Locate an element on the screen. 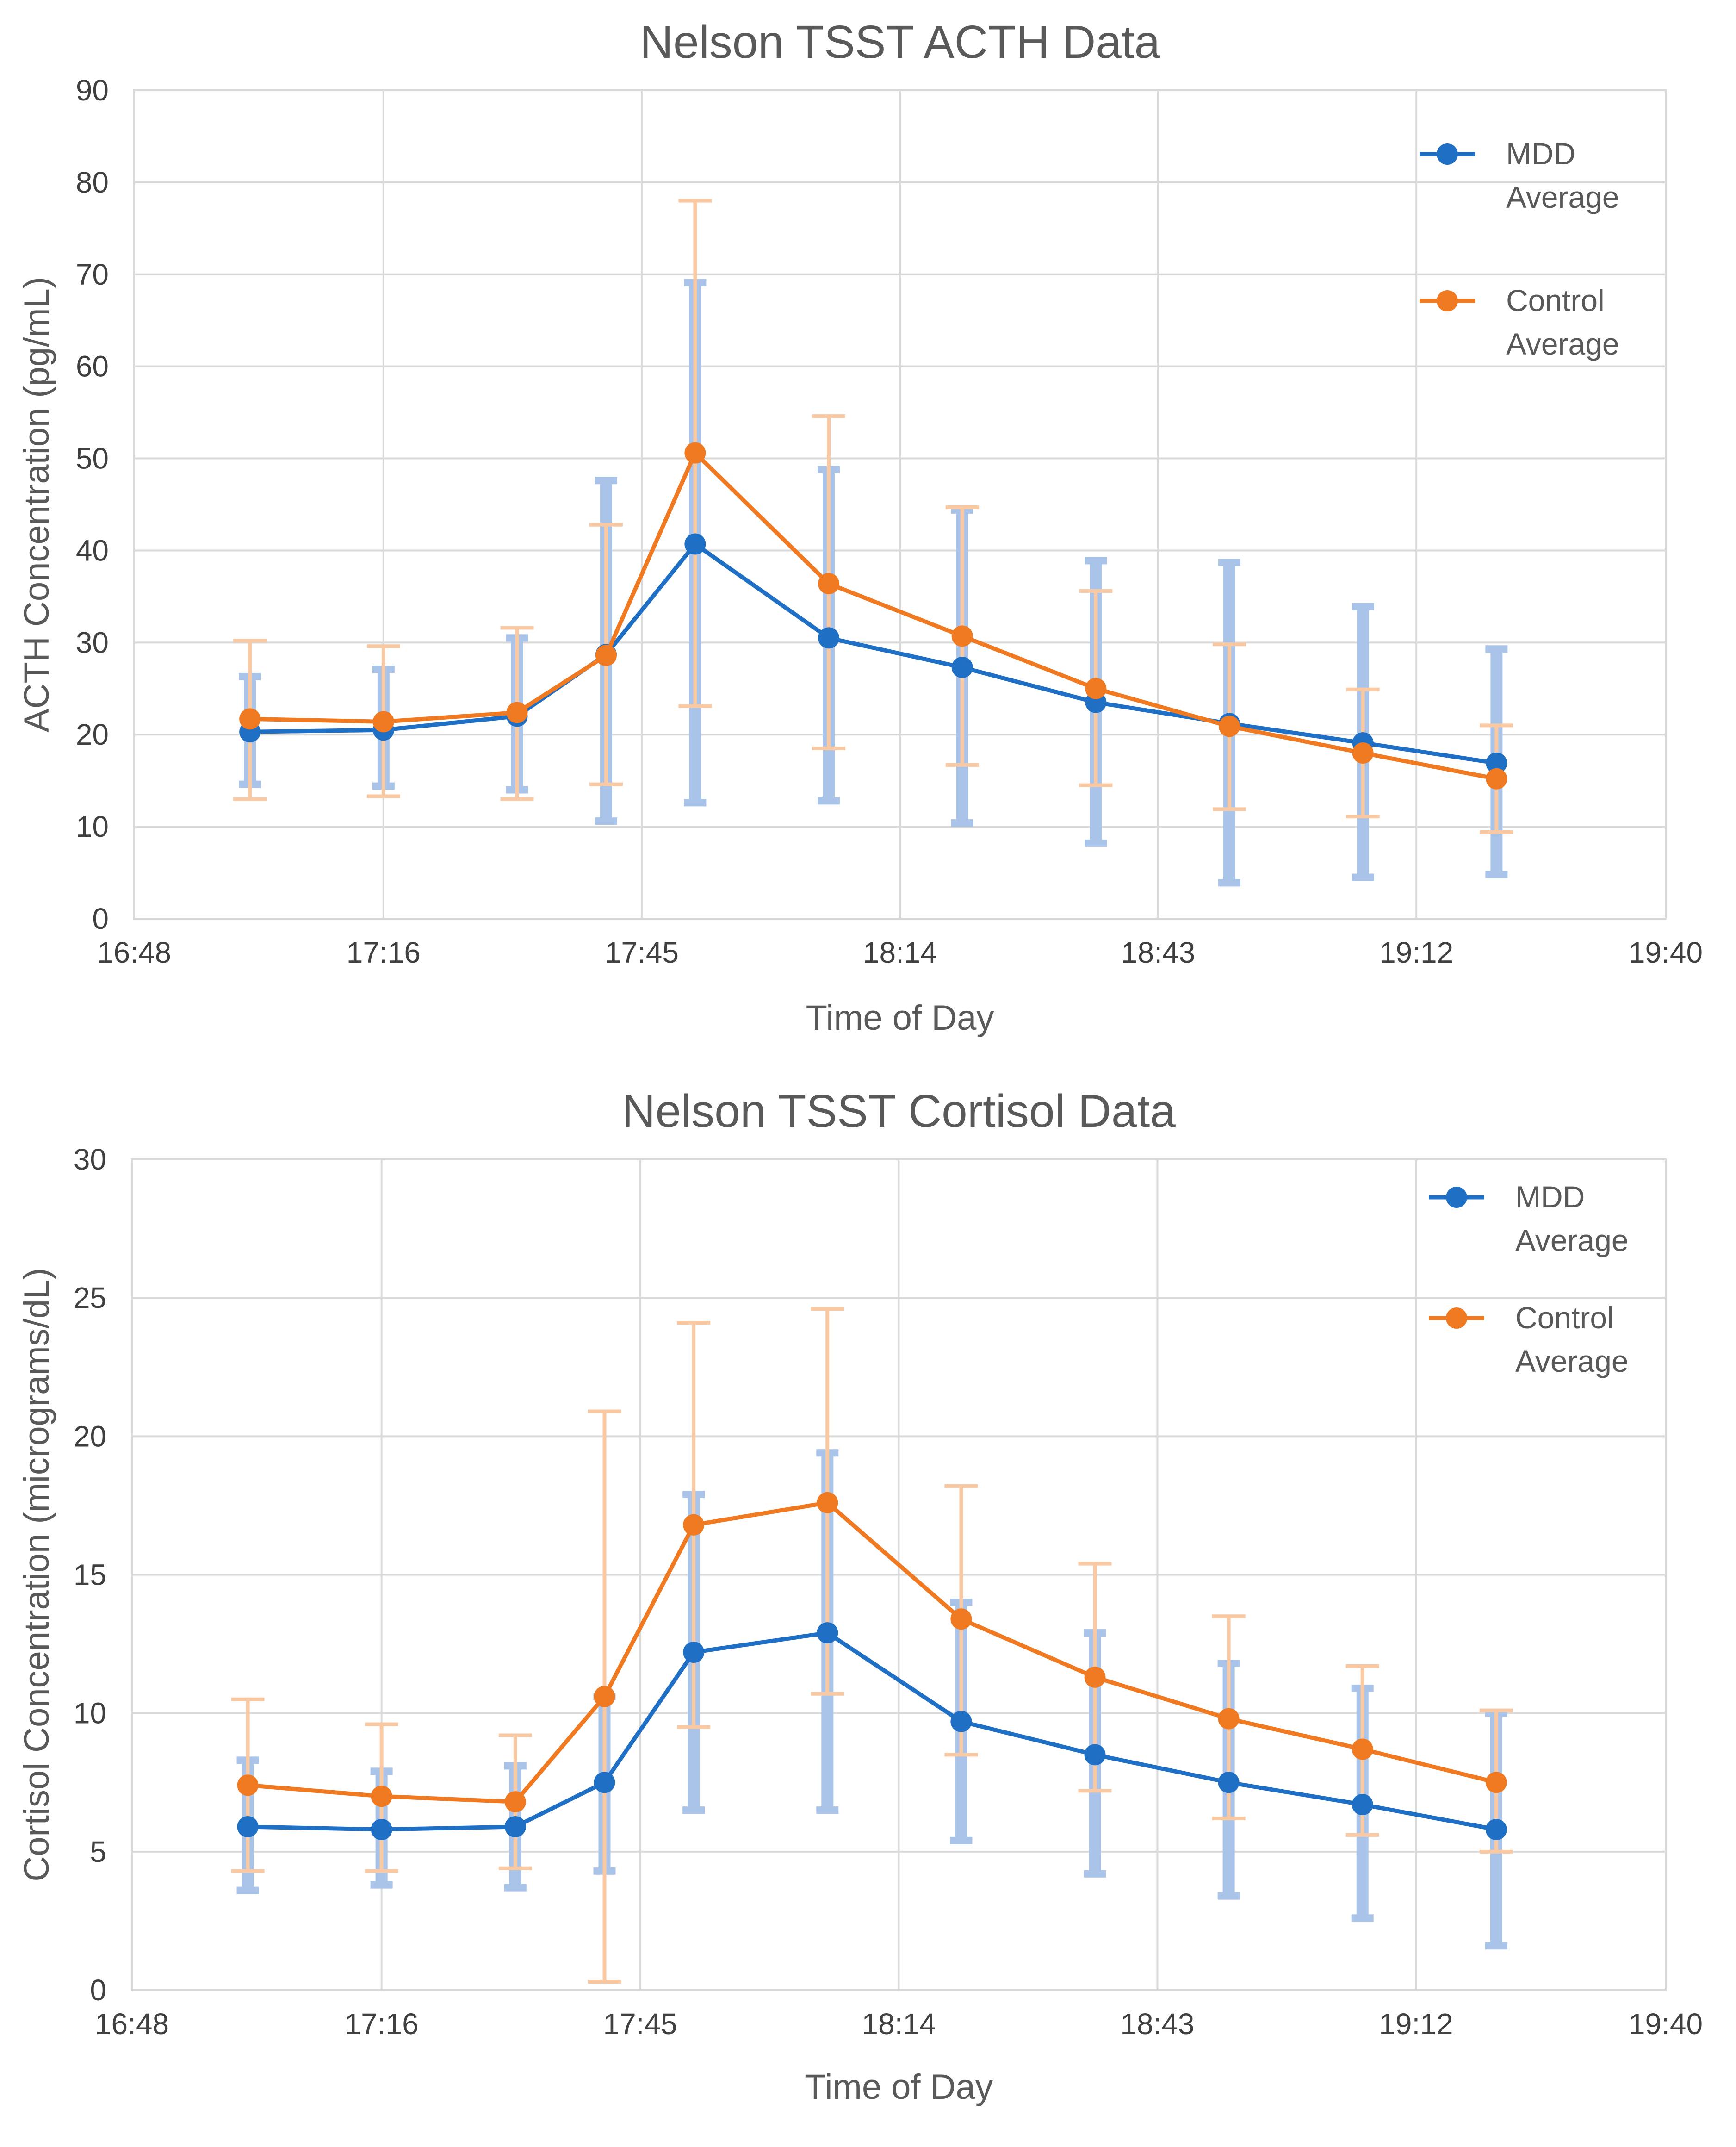 The width and height of the screenshot is (1736, 2147). y-tick-label: 25 is located at coordinates (90, 1297).